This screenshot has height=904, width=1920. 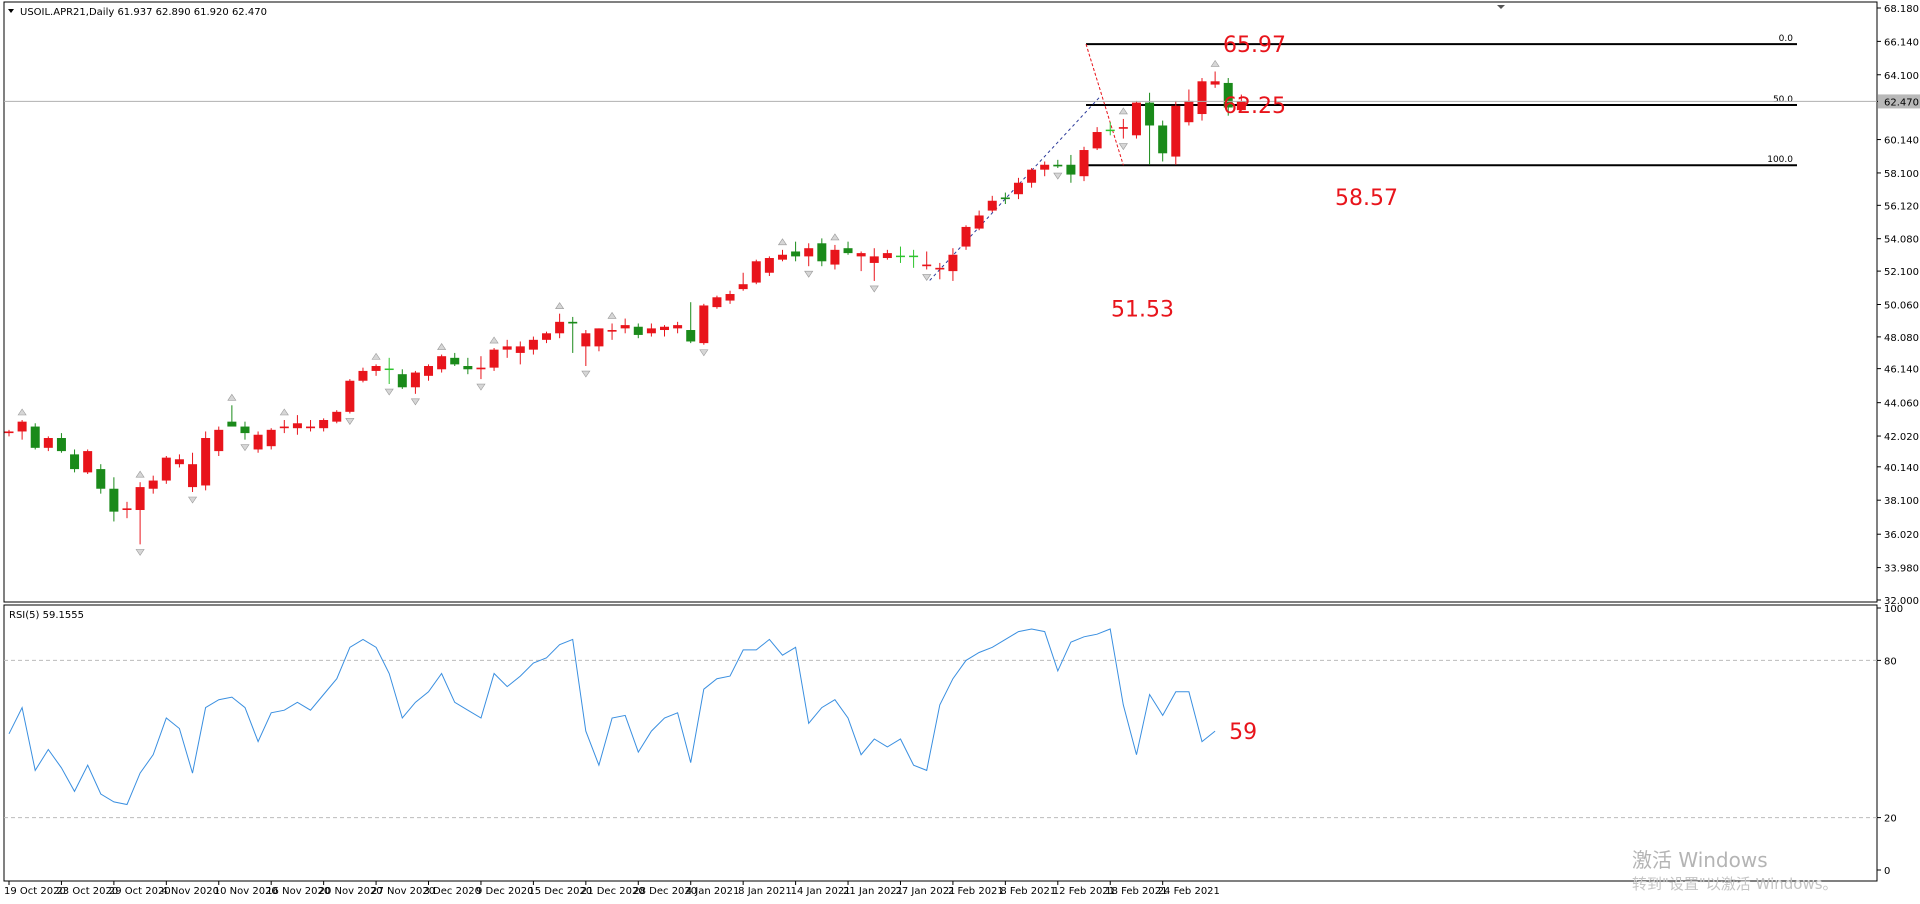 I want to click on scroll-marker-icon, so click(x=1501, y=7).